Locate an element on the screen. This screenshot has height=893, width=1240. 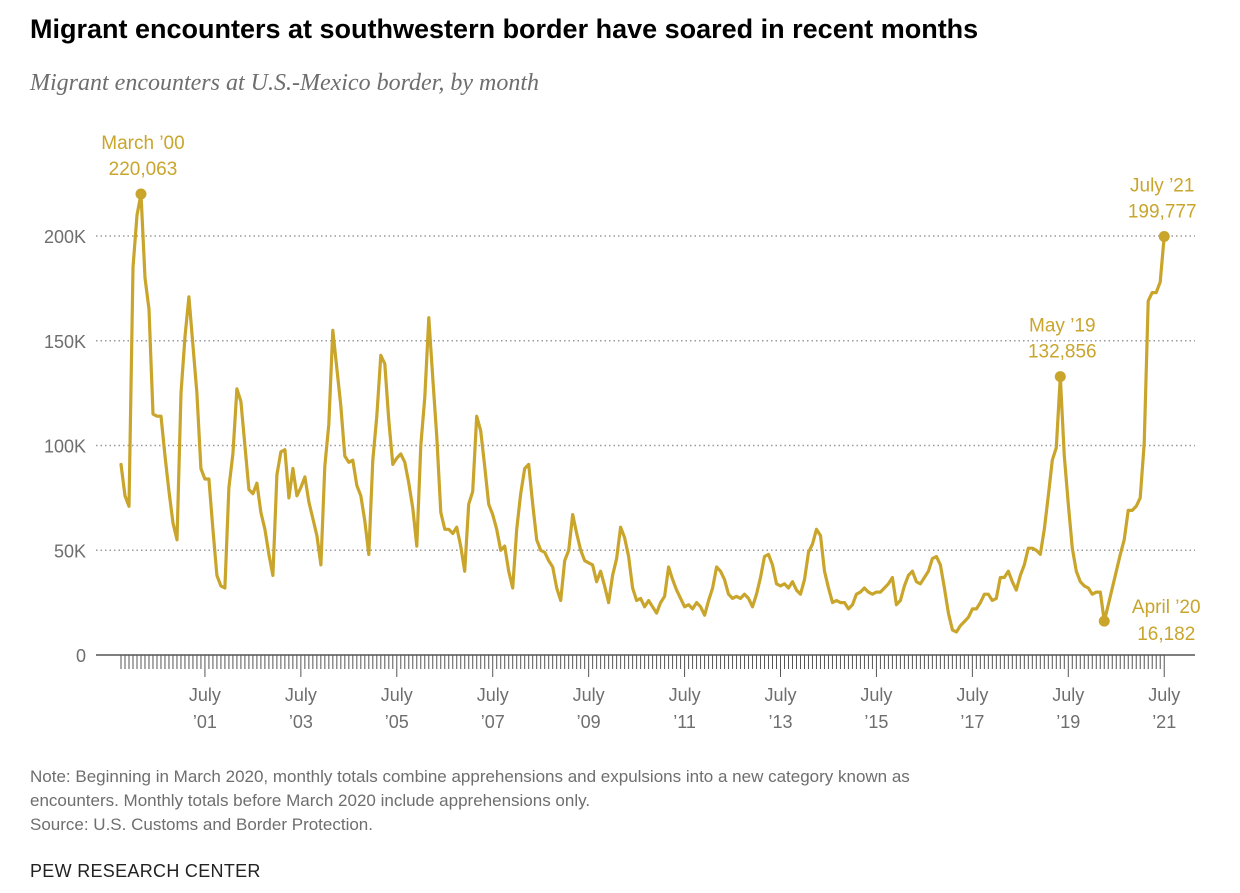
x-tick-label: ’09 is located at coordinates (589, 722).